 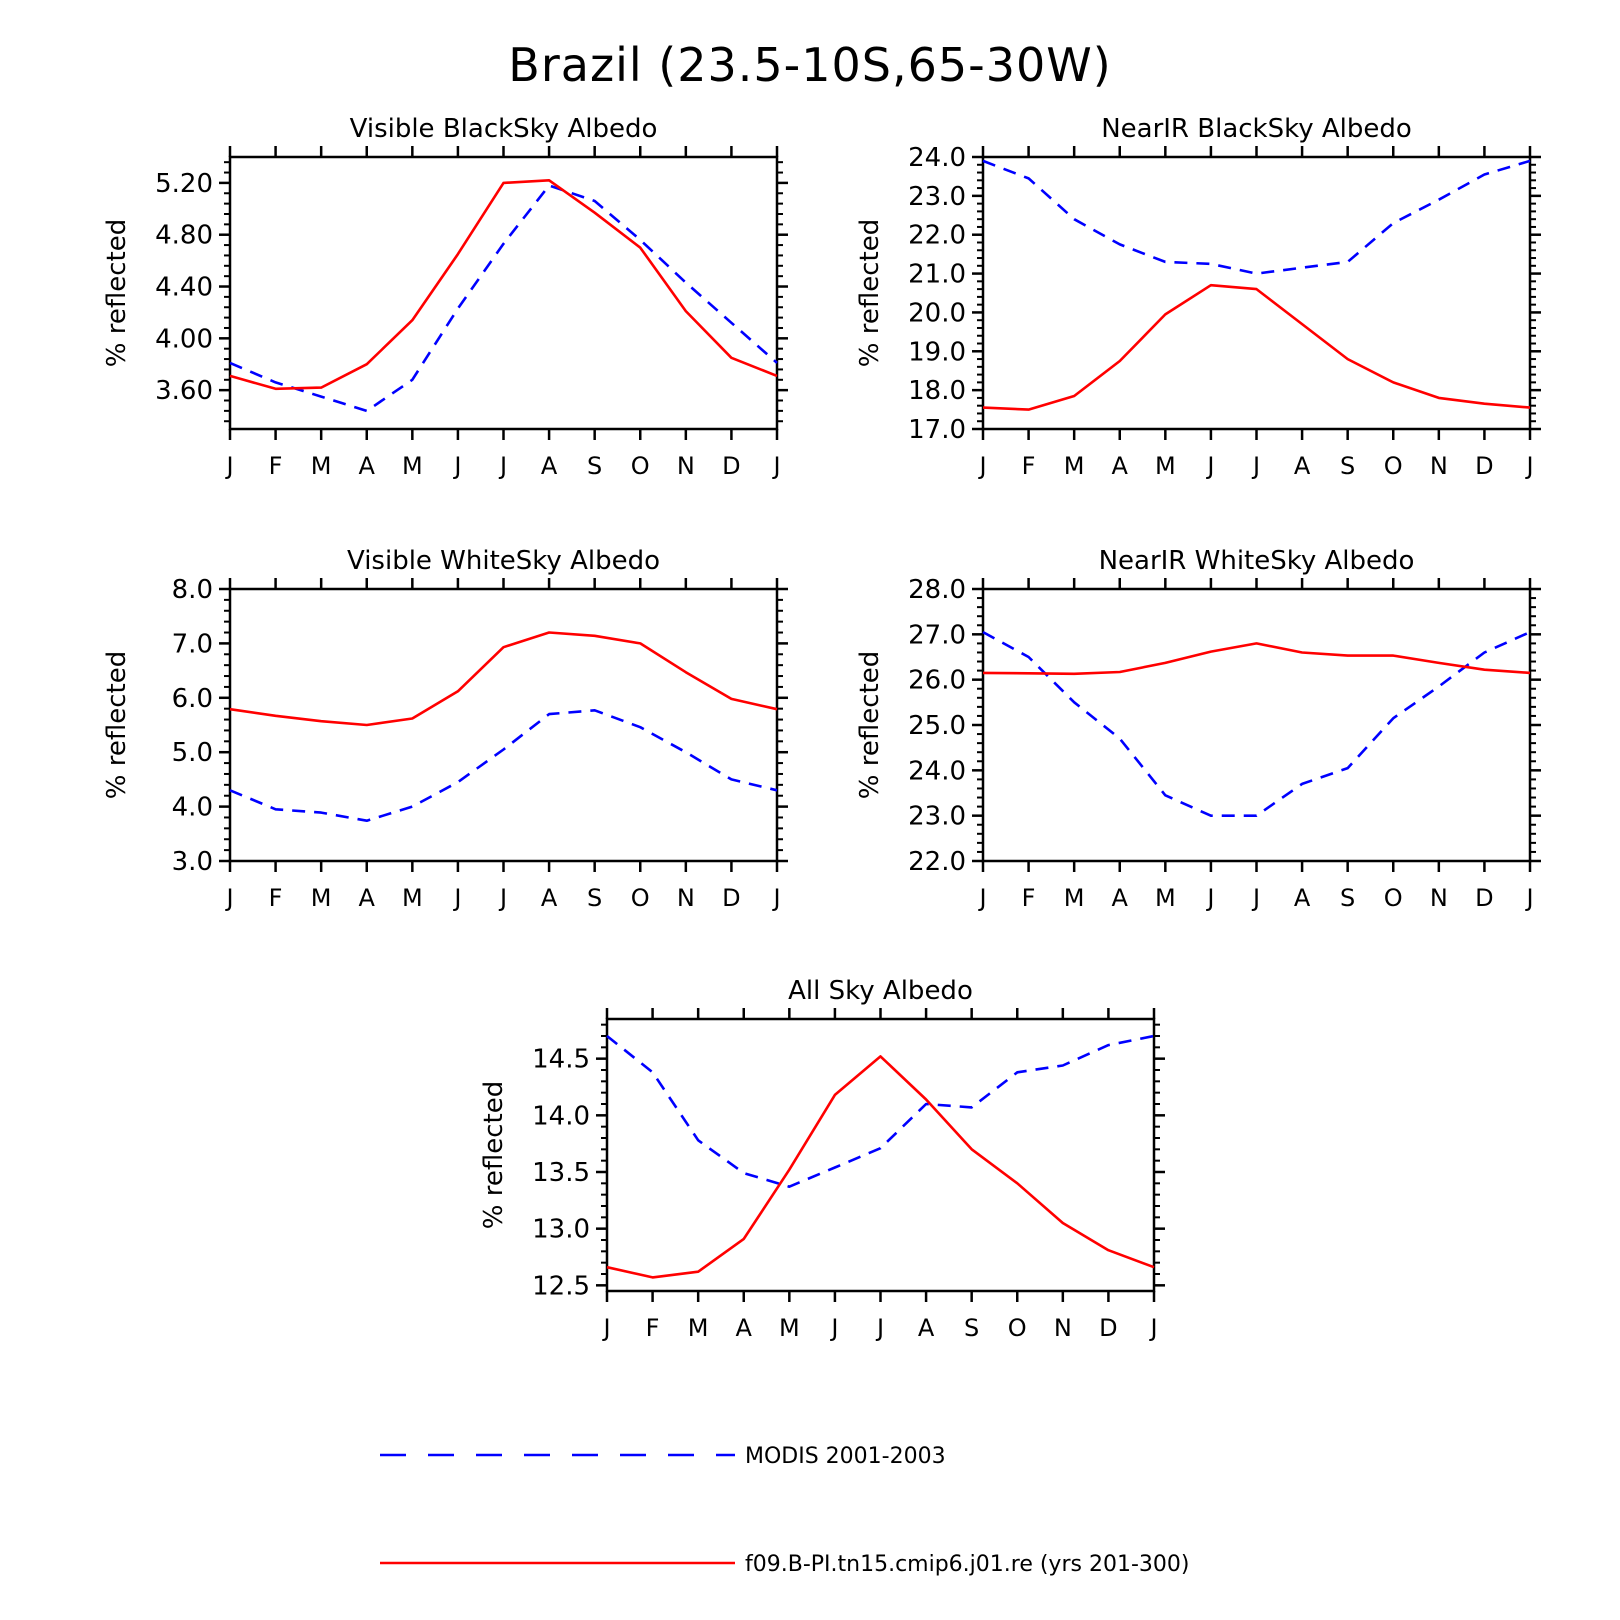 What do you see at coordinates (561, 1286) in the screenshot?
I see `y-tick-label: 12.5` at bounding box center [561, 1286].